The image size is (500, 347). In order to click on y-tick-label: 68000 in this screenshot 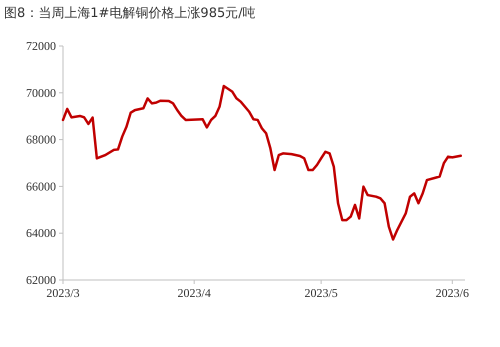, I will do `click(41, 139)`.